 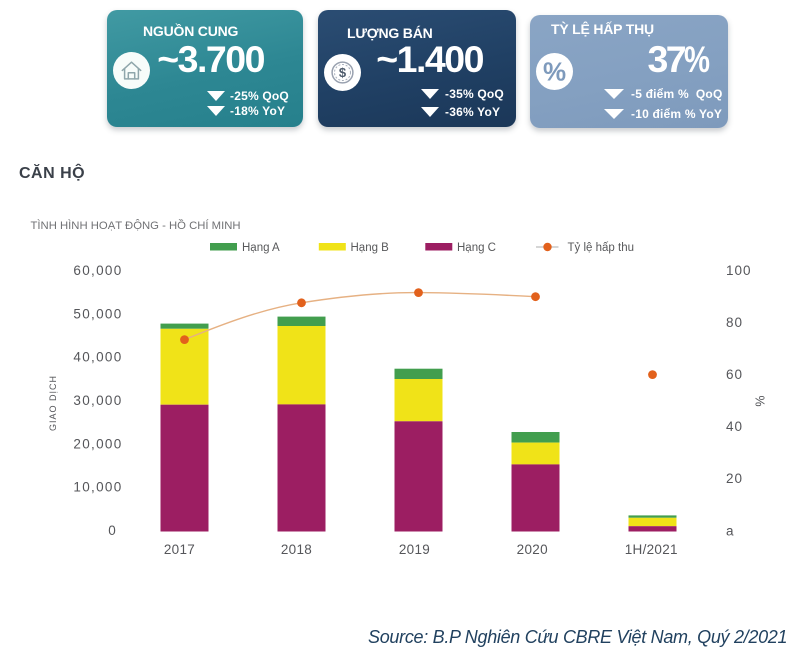 What do you see at coordinates (97, 400) in the screenshot?
I see `svg-text: 30,000` at bounding box center [97, 400].